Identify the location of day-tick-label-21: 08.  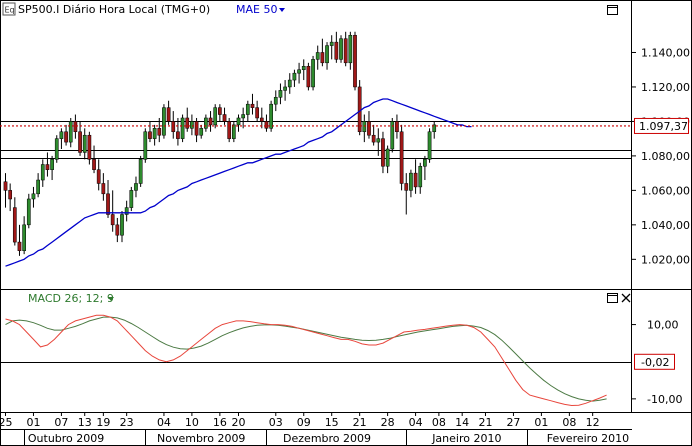
(569, 422).